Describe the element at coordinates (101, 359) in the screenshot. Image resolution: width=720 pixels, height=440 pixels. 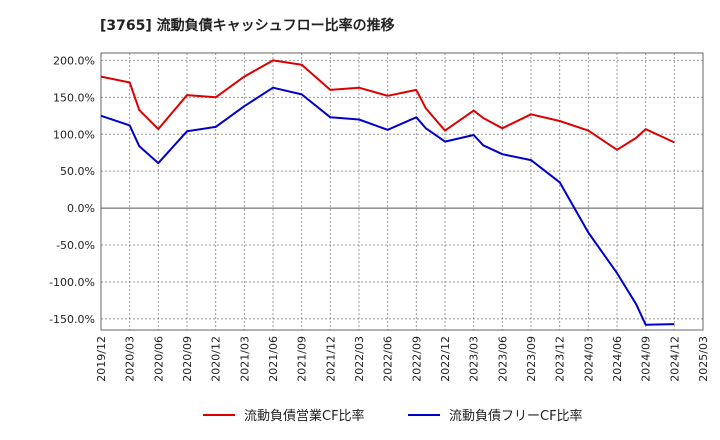
I see `x-tick-label: 2019/12` at that location.